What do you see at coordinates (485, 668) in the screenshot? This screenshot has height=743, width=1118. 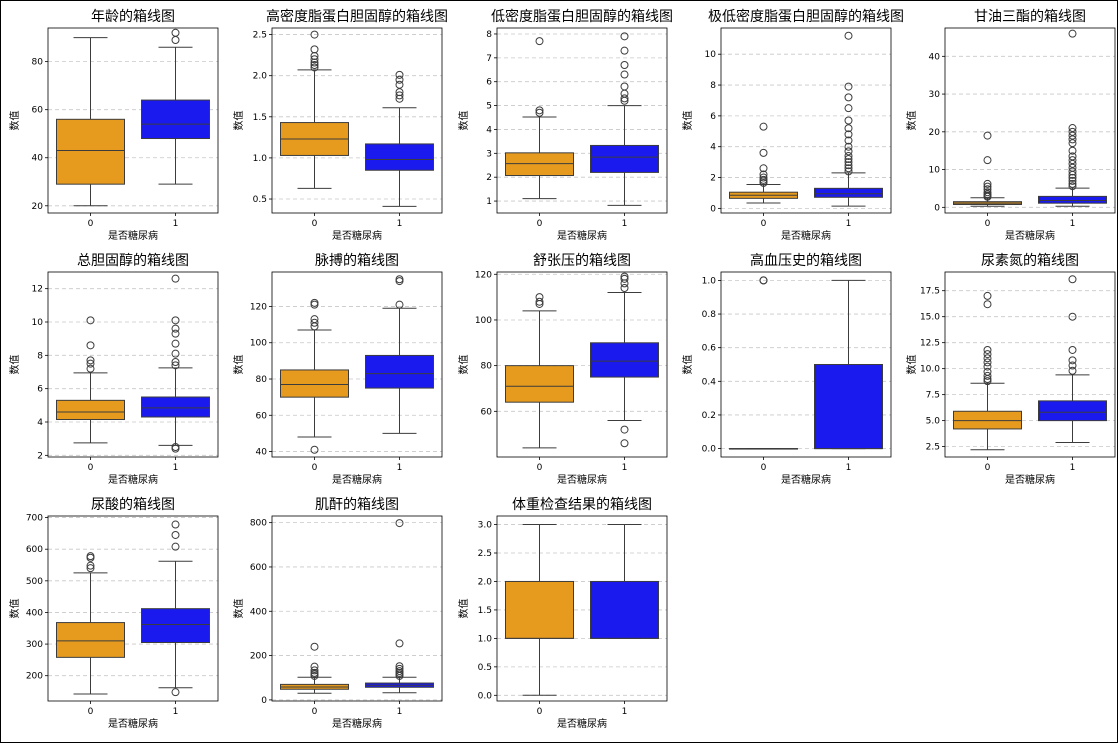 I see `y-tick-label: 0.5` at bounding box center [485, 668].